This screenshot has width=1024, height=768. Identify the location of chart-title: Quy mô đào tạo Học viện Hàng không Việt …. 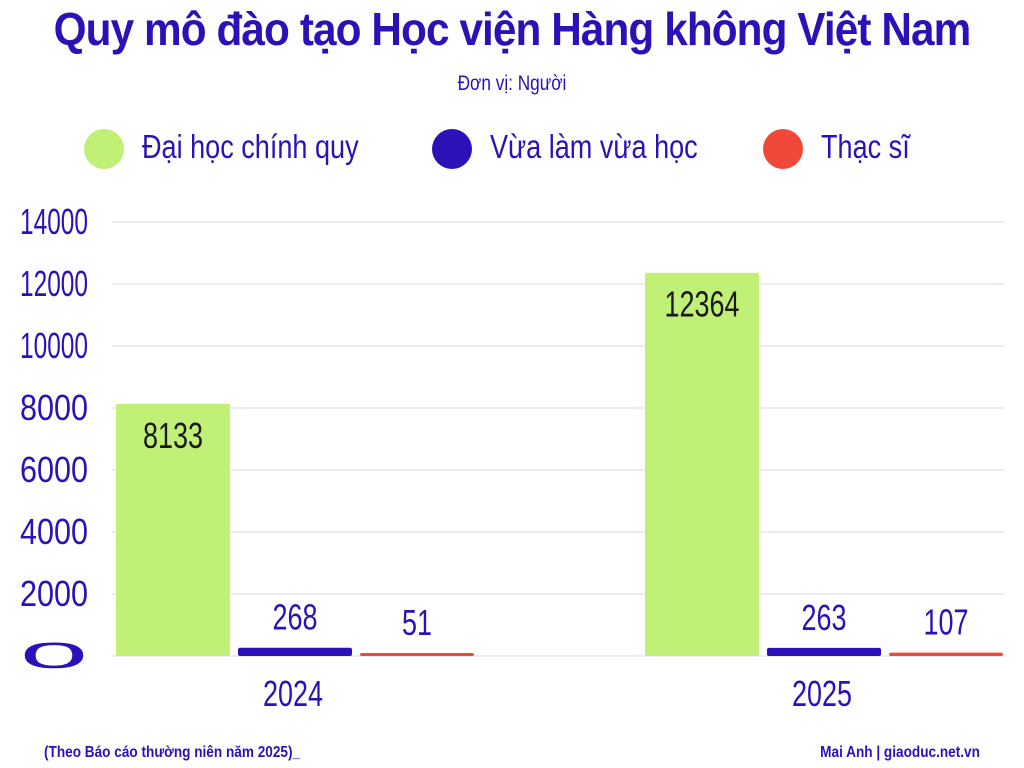
(512, 29).